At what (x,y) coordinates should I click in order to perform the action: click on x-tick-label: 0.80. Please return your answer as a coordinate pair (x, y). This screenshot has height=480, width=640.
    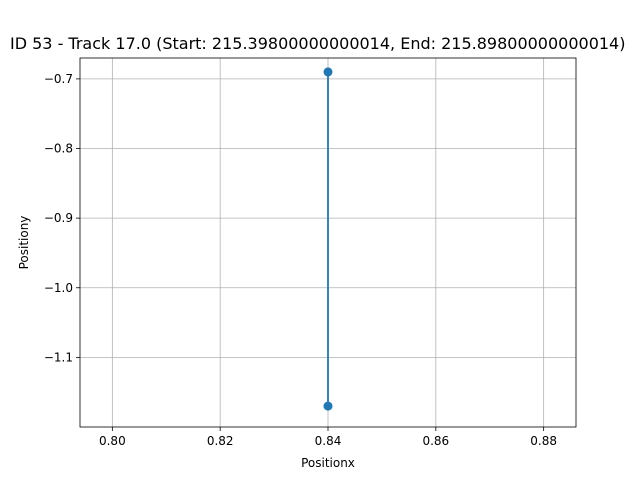
    Looking at the image, I should click on (112, 441).